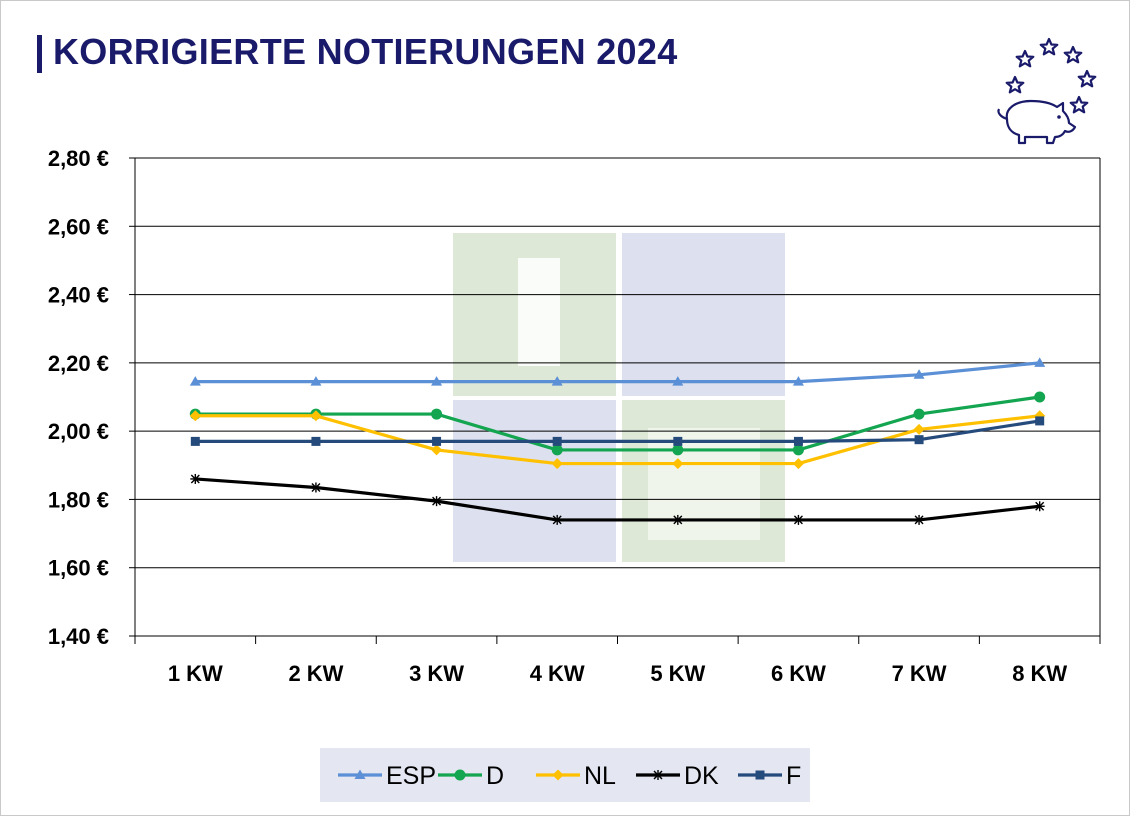  What do you see at coordinates (78, 158) in the screenshot?
I see `y-tick-label: 2,80 €` at bounding box center [78, 158].